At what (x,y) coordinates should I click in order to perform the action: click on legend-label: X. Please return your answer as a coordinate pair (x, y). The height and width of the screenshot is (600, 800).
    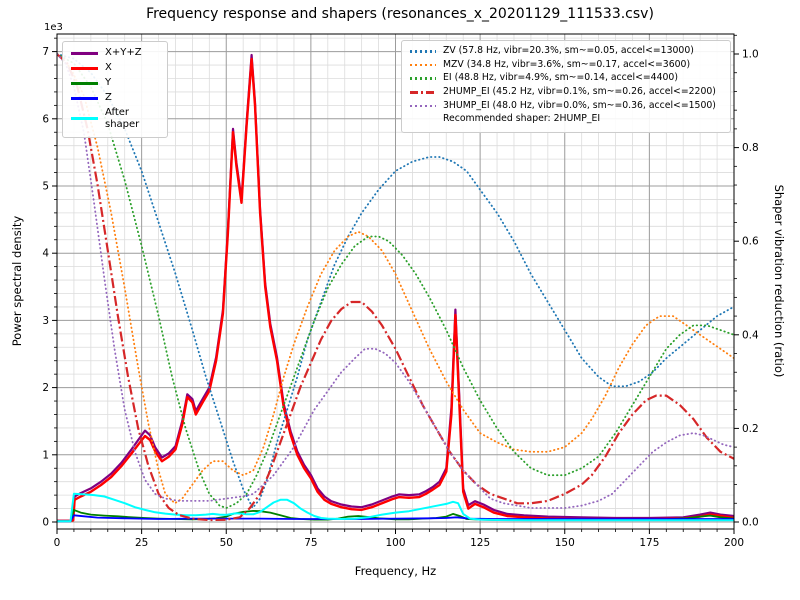
    Looking at the image, I should click on (108, 68).